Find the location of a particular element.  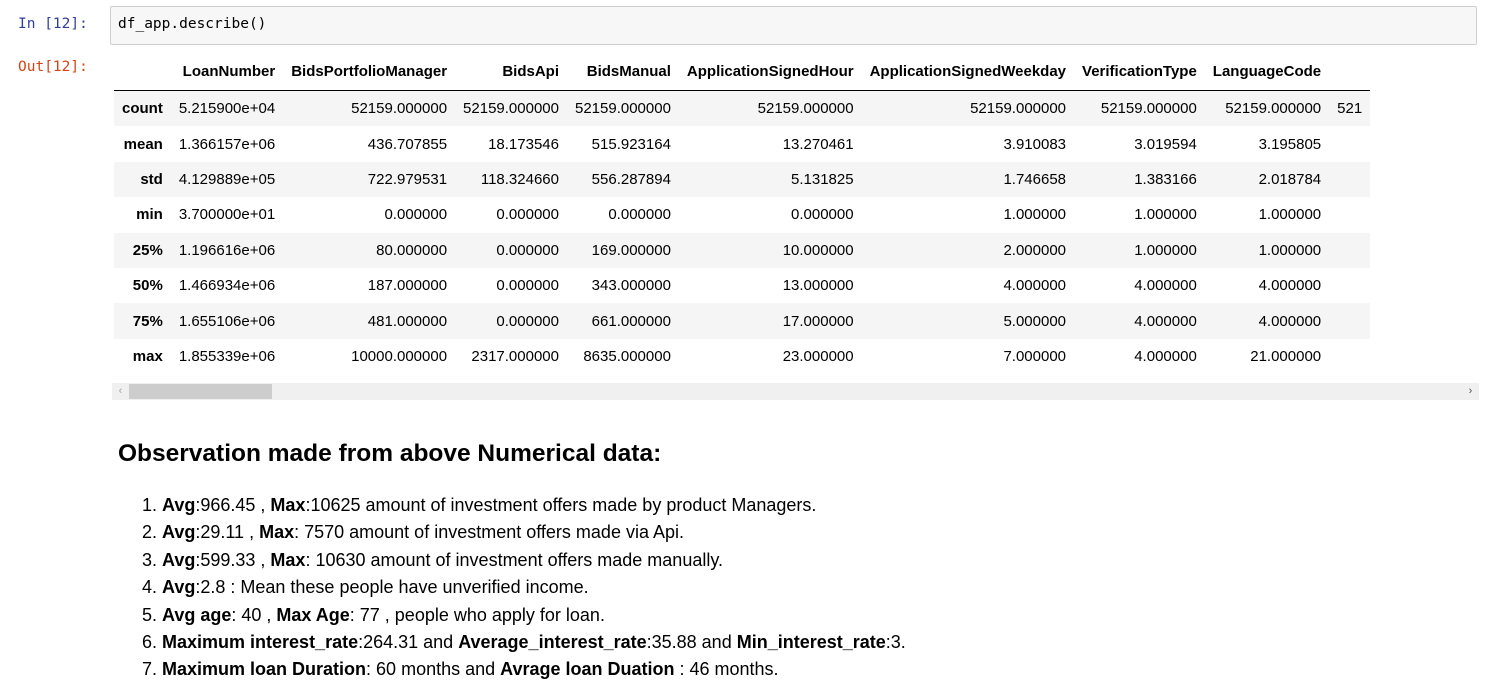

table-cell: 2317.000000 is located at coordinates (515, 356).